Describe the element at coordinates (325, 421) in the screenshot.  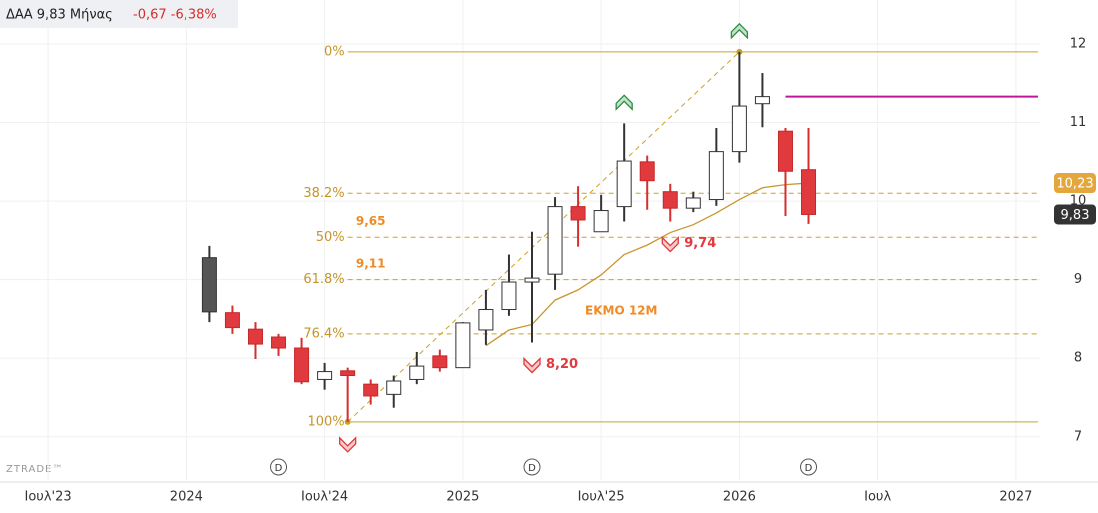
I see `fib-label: 100%` at that location.